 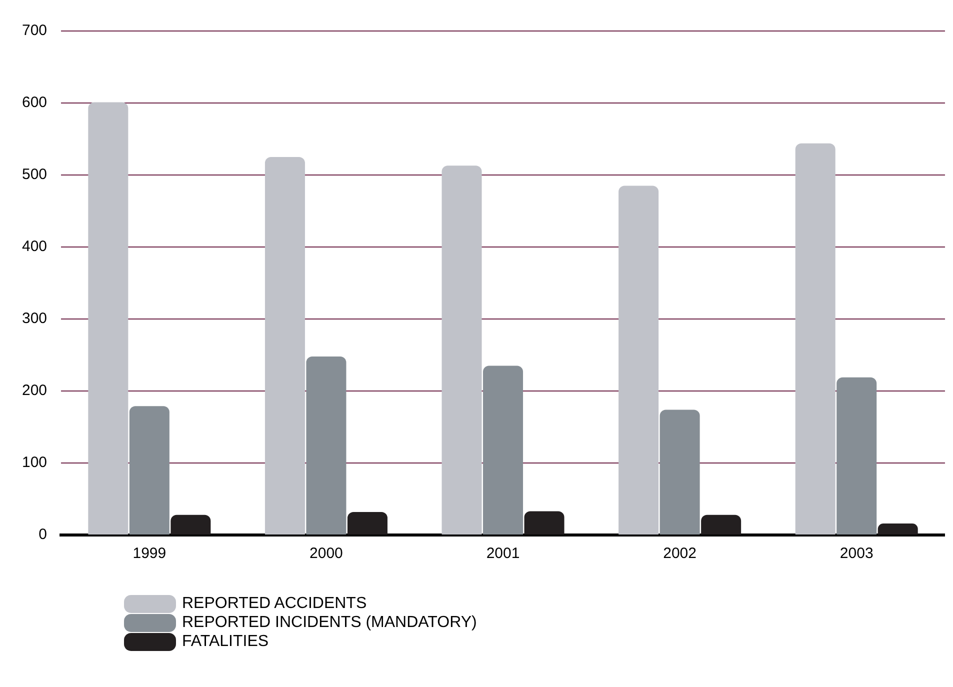 I want to click on legend-label: FATALITIES, so click(x=225, y=642).